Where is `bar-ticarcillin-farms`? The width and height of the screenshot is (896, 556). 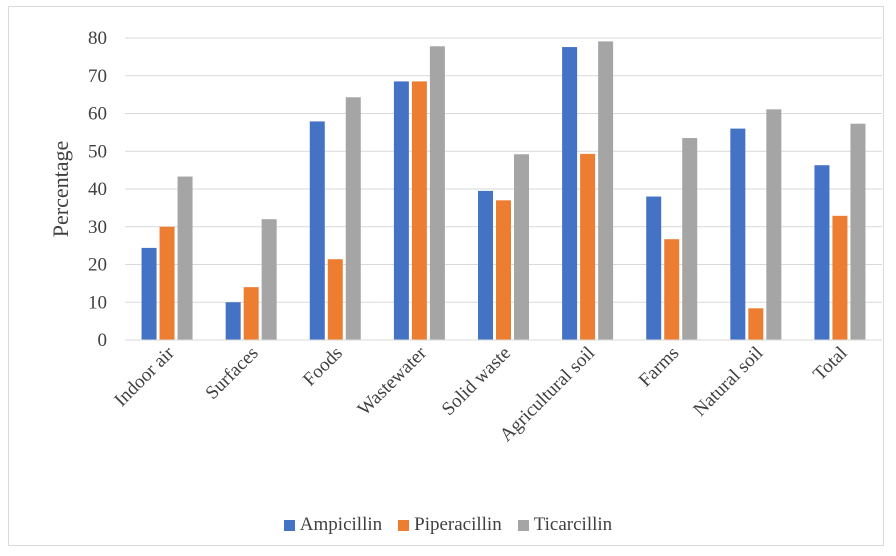 bar-ticarcillin-farms is located at coordinates (690, 239).